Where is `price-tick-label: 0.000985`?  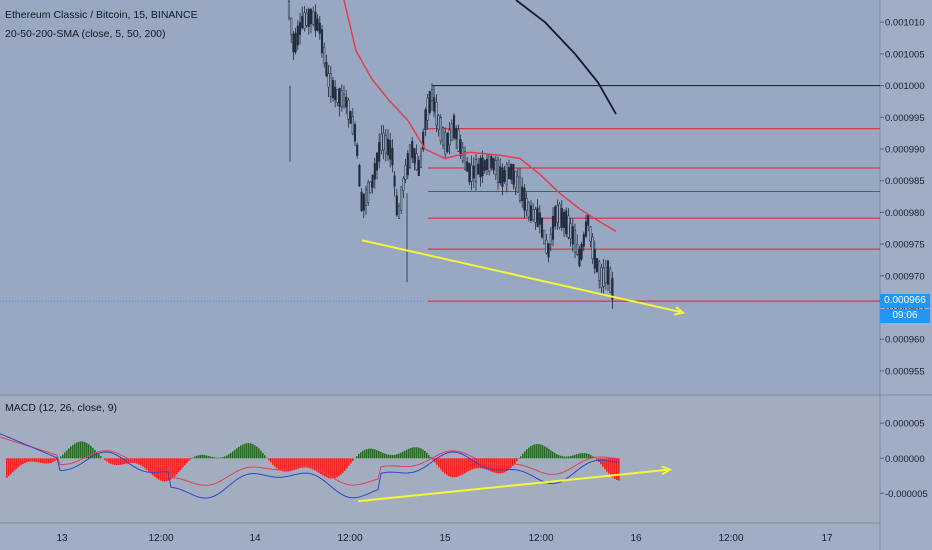 price-tick-label: 0.000985 is located at coordinates (905, 181).